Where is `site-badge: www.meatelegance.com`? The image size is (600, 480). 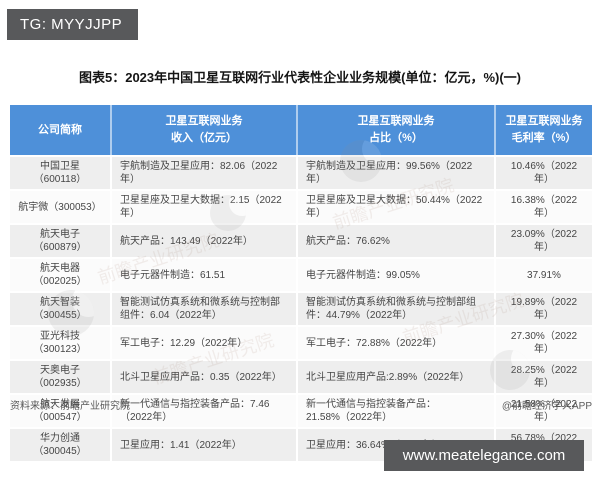 site-badge: www.meatelegance.com is located at coordinates (484, 455).